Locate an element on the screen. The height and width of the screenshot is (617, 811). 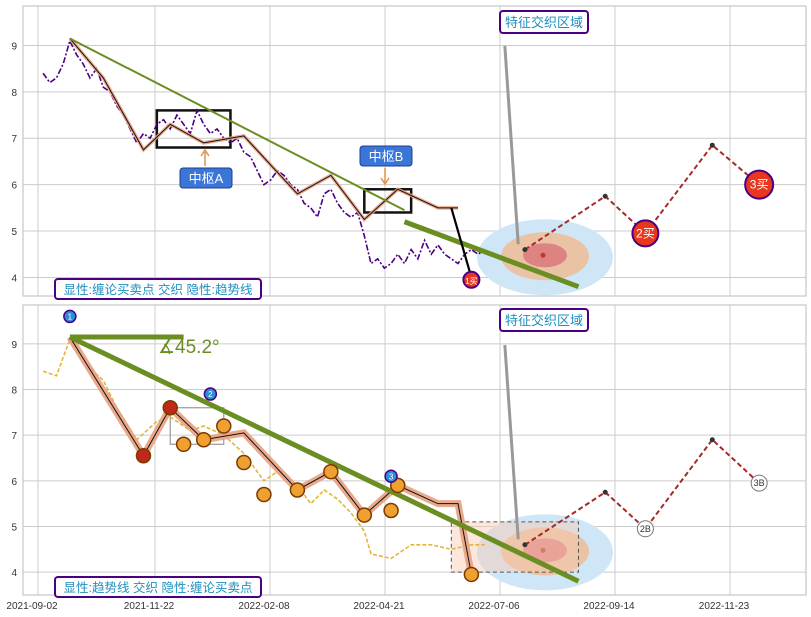
bottom-legend-box: 显性:趋势线 交织 隐性:缠论买卖点 is located at coordinates (158, 587).